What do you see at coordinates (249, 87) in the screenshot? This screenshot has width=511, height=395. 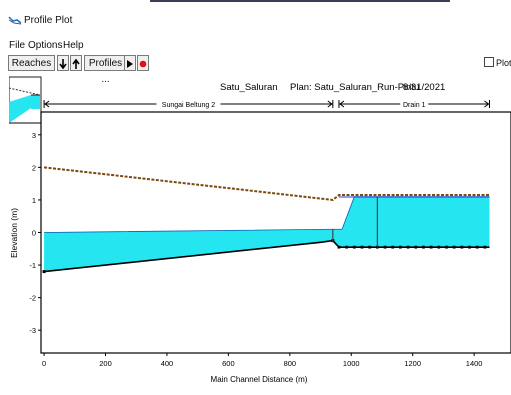 I see `plot-river-name: Satu_Saluran` at bounding box center [249, 87].